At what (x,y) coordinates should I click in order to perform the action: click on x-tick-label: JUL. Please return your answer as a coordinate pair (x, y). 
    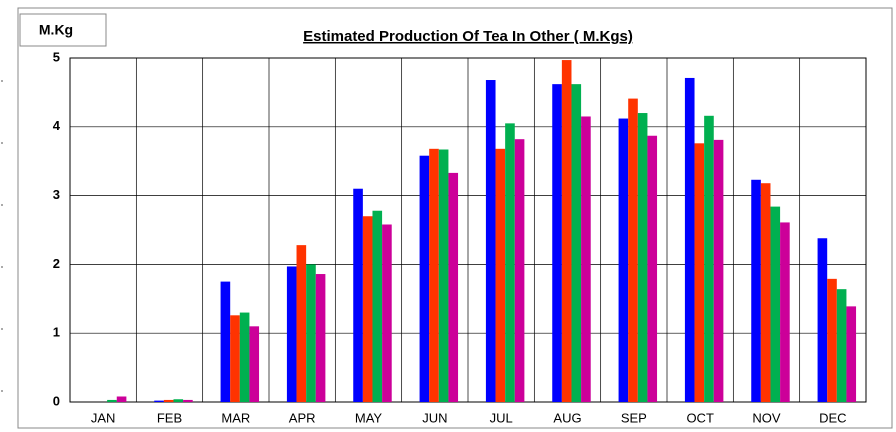
    Looking at the image, I should click on (501, 417).